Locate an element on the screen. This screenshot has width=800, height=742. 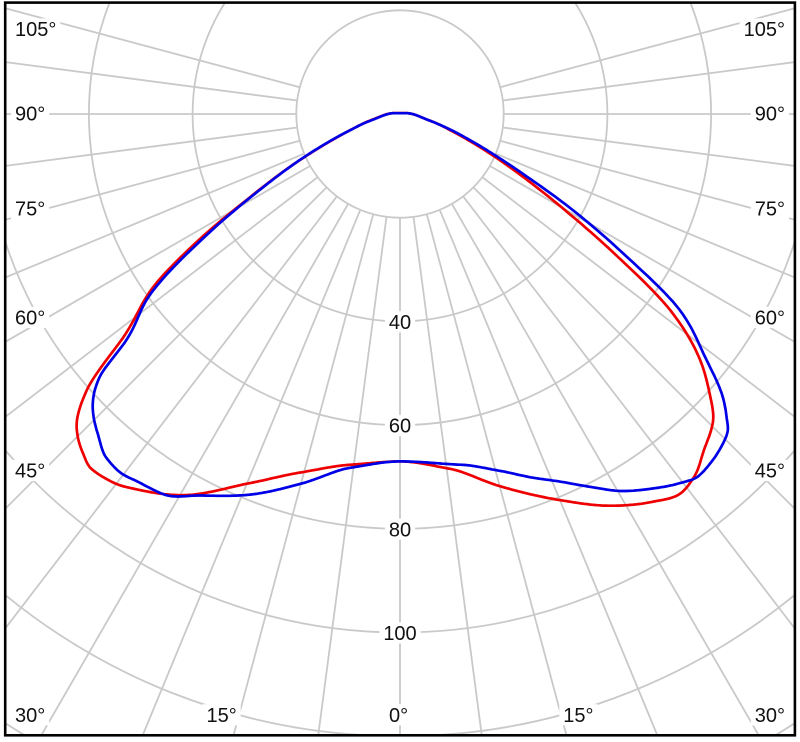
svg-text: 60 is located at coordinates (400, 427).